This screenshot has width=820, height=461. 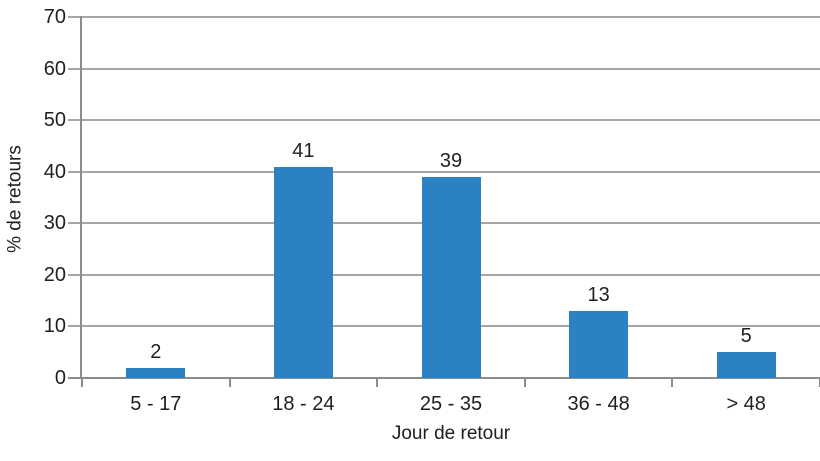 What do you see at coordinates (156, 351) in the screenshot?
I see `bar-value-label: 2` at bounding box center [156, 351].